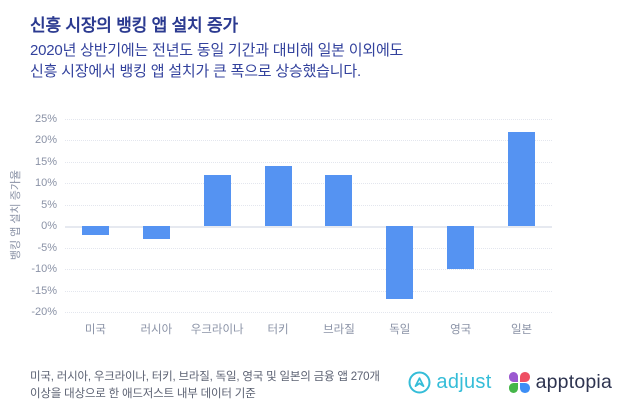  I want to click on y-tick-label: 15%, so click(45, 161).